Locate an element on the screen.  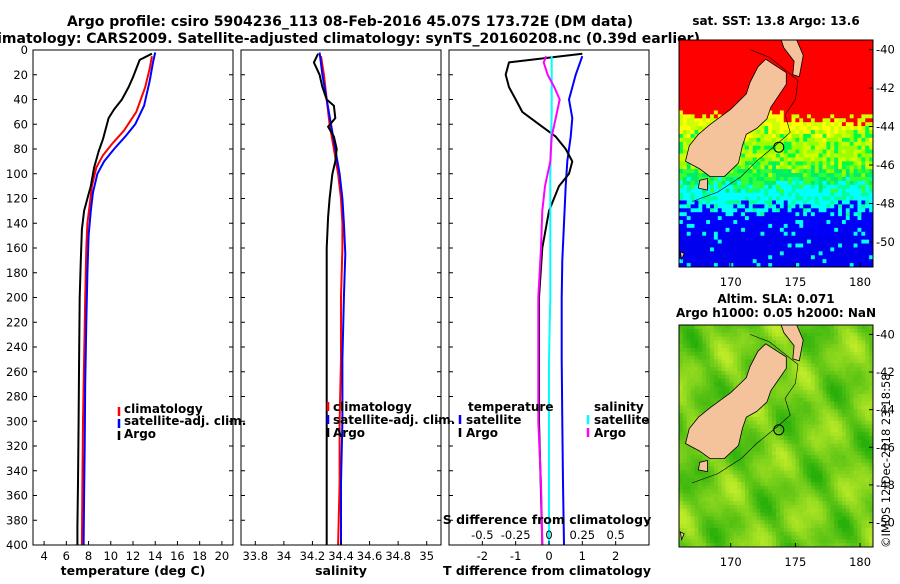
x-tick-label: -0.25 is located at coordinates (516, 535).